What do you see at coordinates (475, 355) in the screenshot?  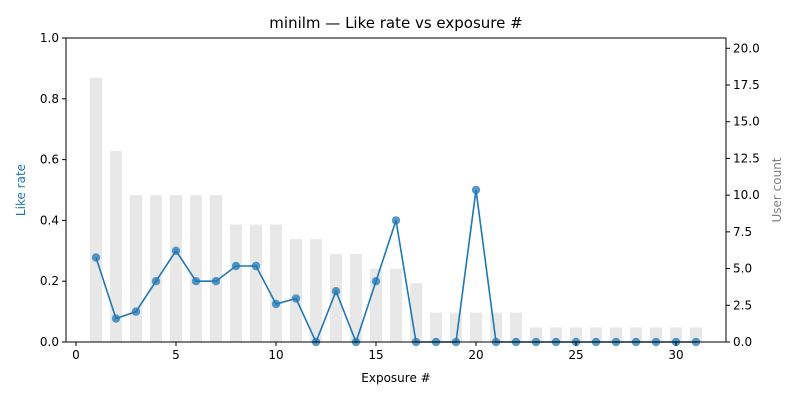 I see `x-tick-label: 20` at bounding box center [475, 355].